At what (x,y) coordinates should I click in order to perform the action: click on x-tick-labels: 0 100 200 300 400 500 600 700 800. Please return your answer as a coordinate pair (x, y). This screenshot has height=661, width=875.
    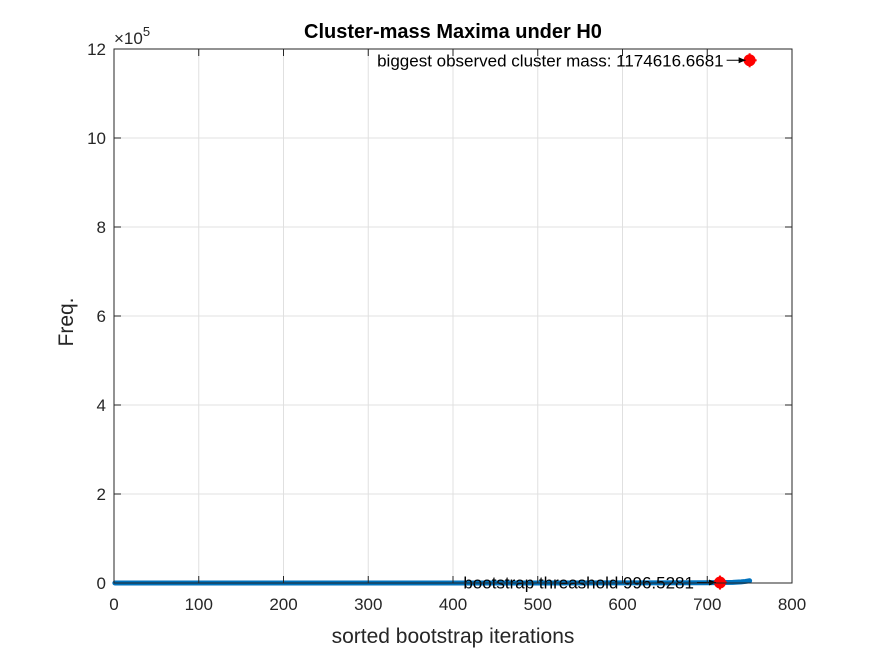
    Looking at the image, I should click on (457, 604).